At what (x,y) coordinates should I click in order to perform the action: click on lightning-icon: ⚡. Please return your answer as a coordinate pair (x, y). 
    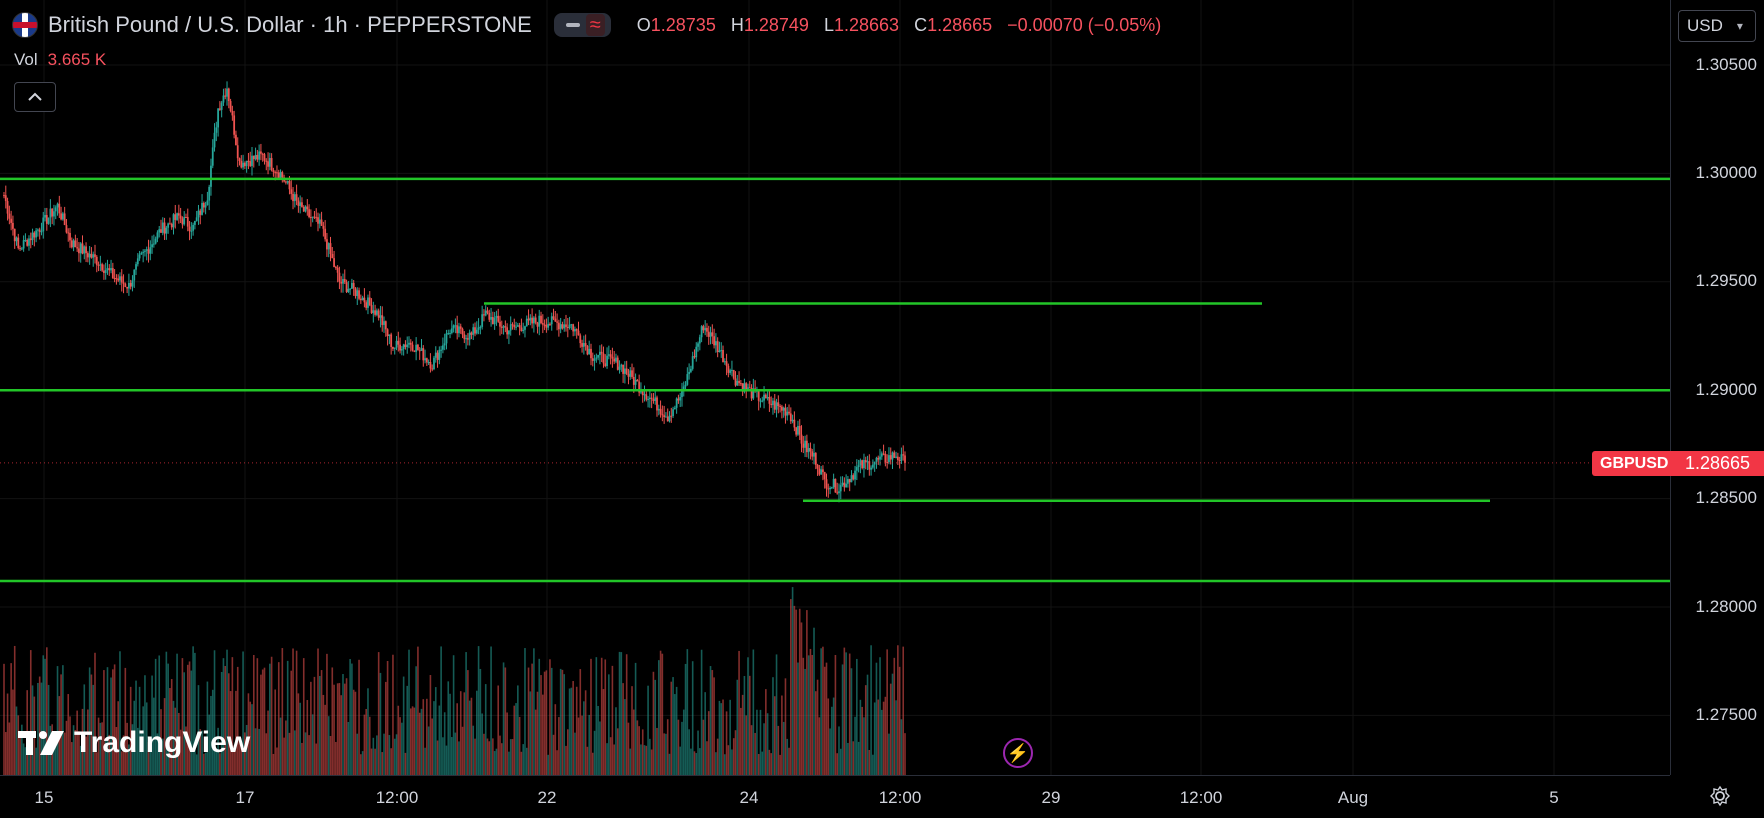
    Looking at the image, I should click on (1018, 753).